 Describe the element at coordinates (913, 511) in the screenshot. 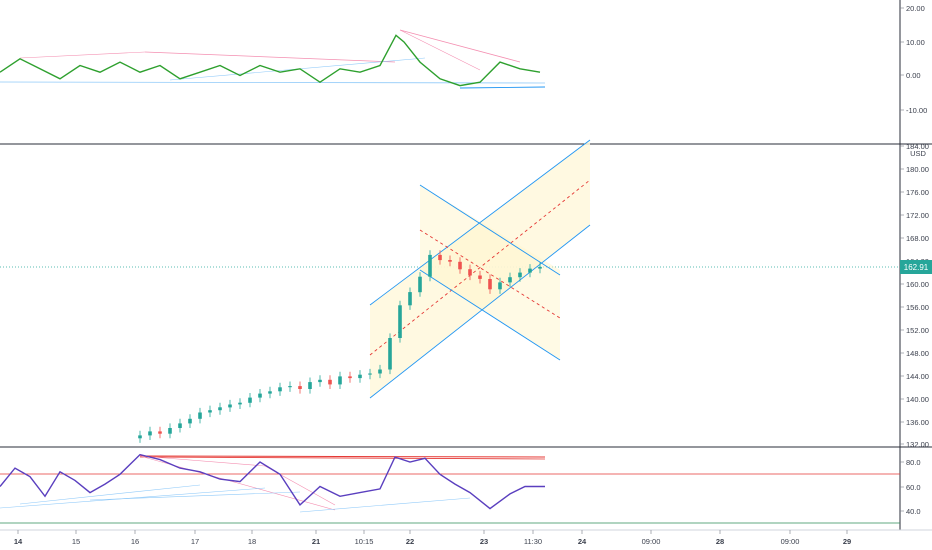

I see `y-tick-label: 40.0` at that location.